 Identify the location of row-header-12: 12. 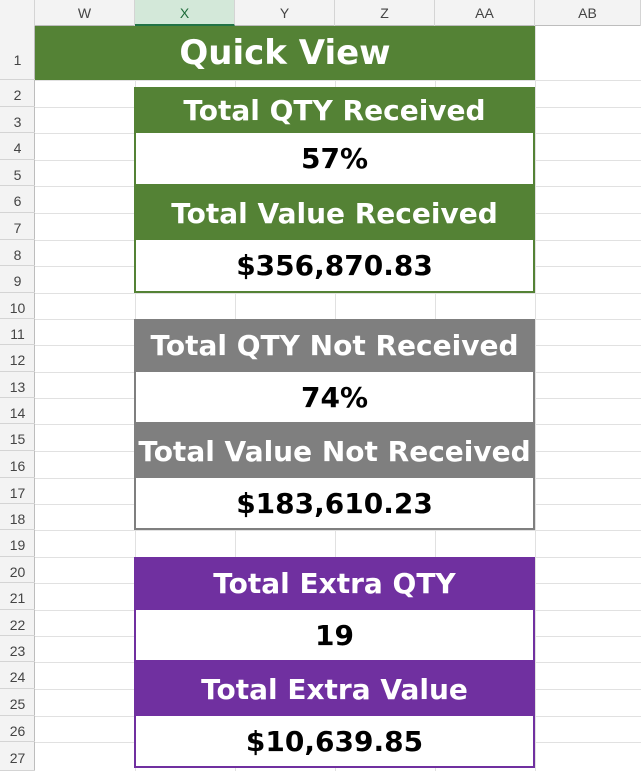
(17, 358).